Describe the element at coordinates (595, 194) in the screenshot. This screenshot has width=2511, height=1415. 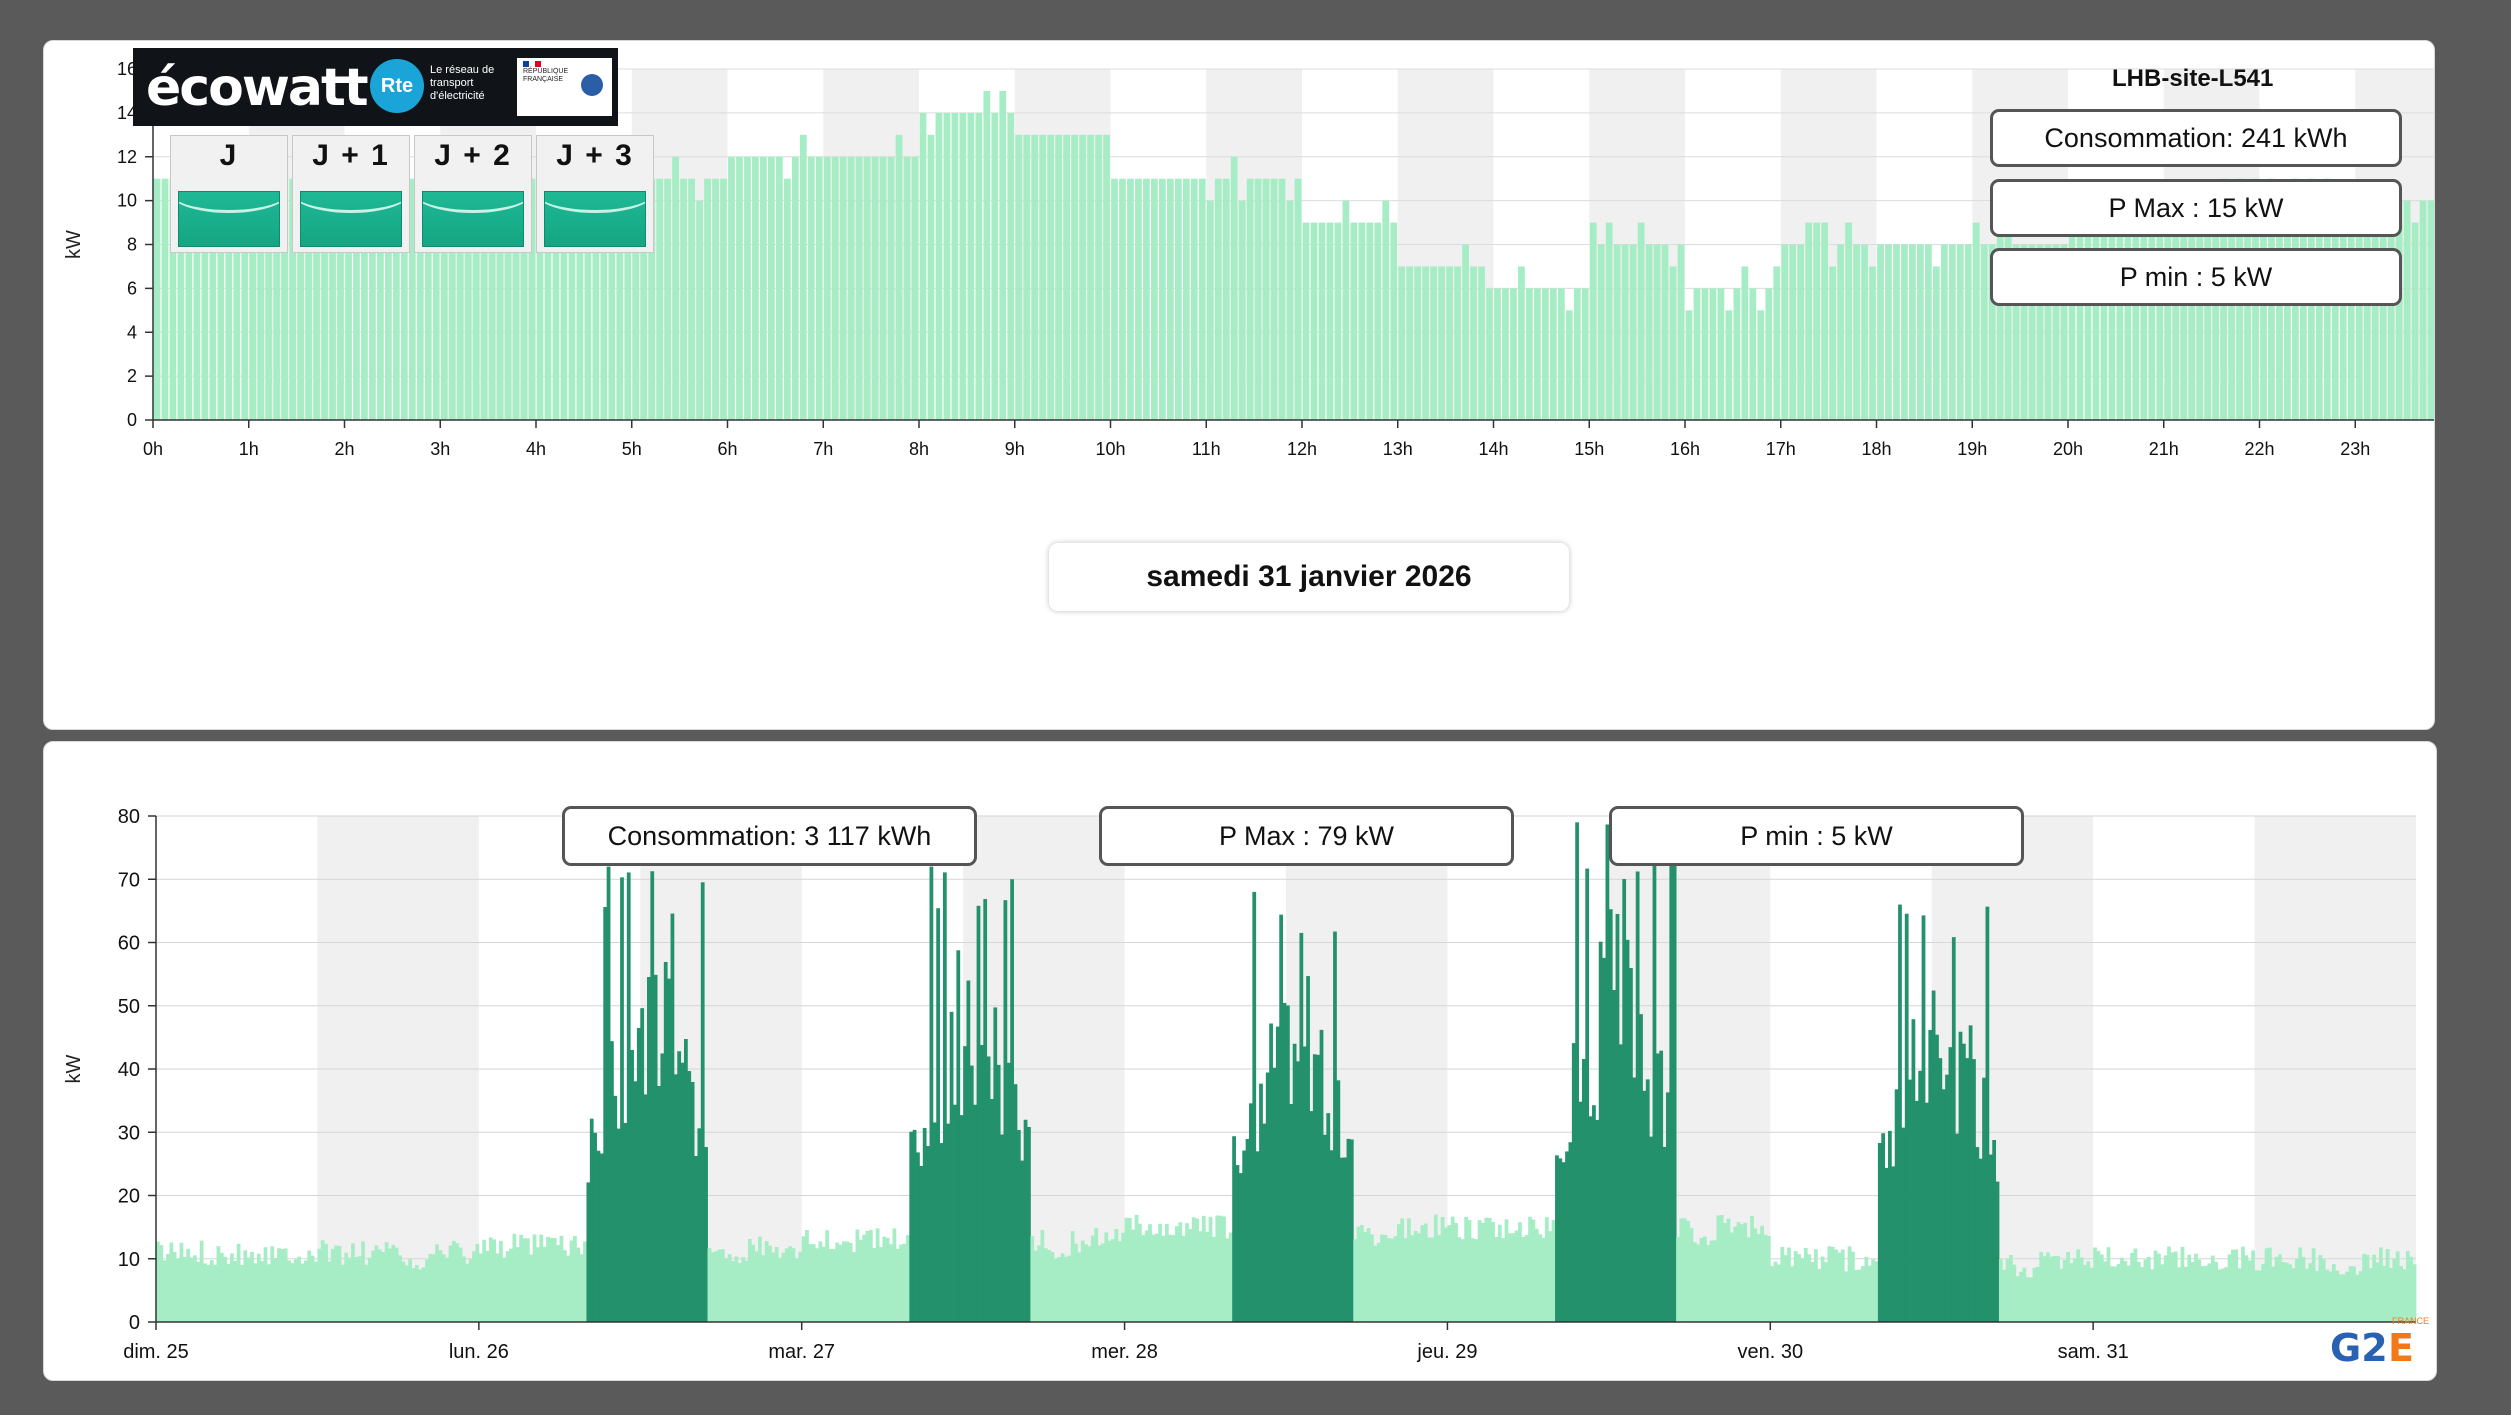
I see `ecowatt-day-j3: J + 3` at that location.